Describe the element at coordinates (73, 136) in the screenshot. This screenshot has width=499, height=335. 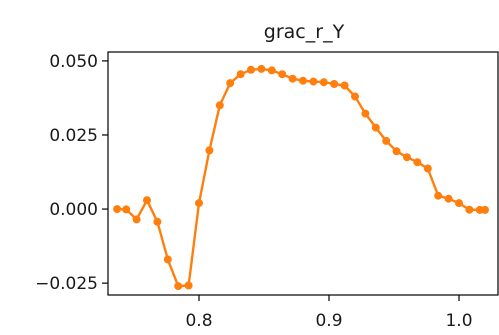
I see `y-tick-label: 0.025` at that location.